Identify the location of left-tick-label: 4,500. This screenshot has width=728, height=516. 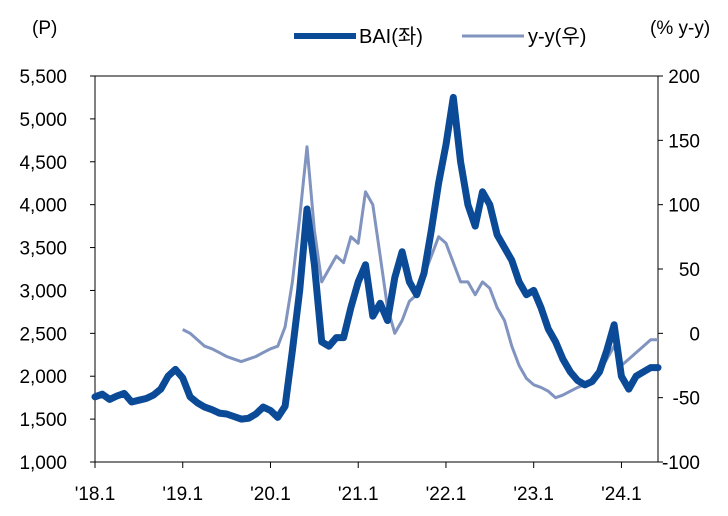
(43, 163).